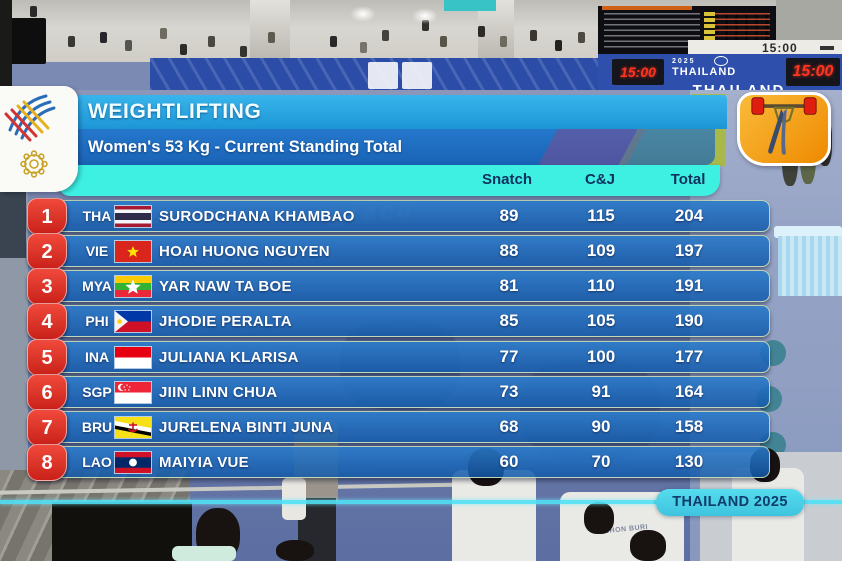 The image size is (842, 561). What do you see at coordinates (808, 232) in the screenshot?
I see `officials-table` at bounding box center [808, 232].